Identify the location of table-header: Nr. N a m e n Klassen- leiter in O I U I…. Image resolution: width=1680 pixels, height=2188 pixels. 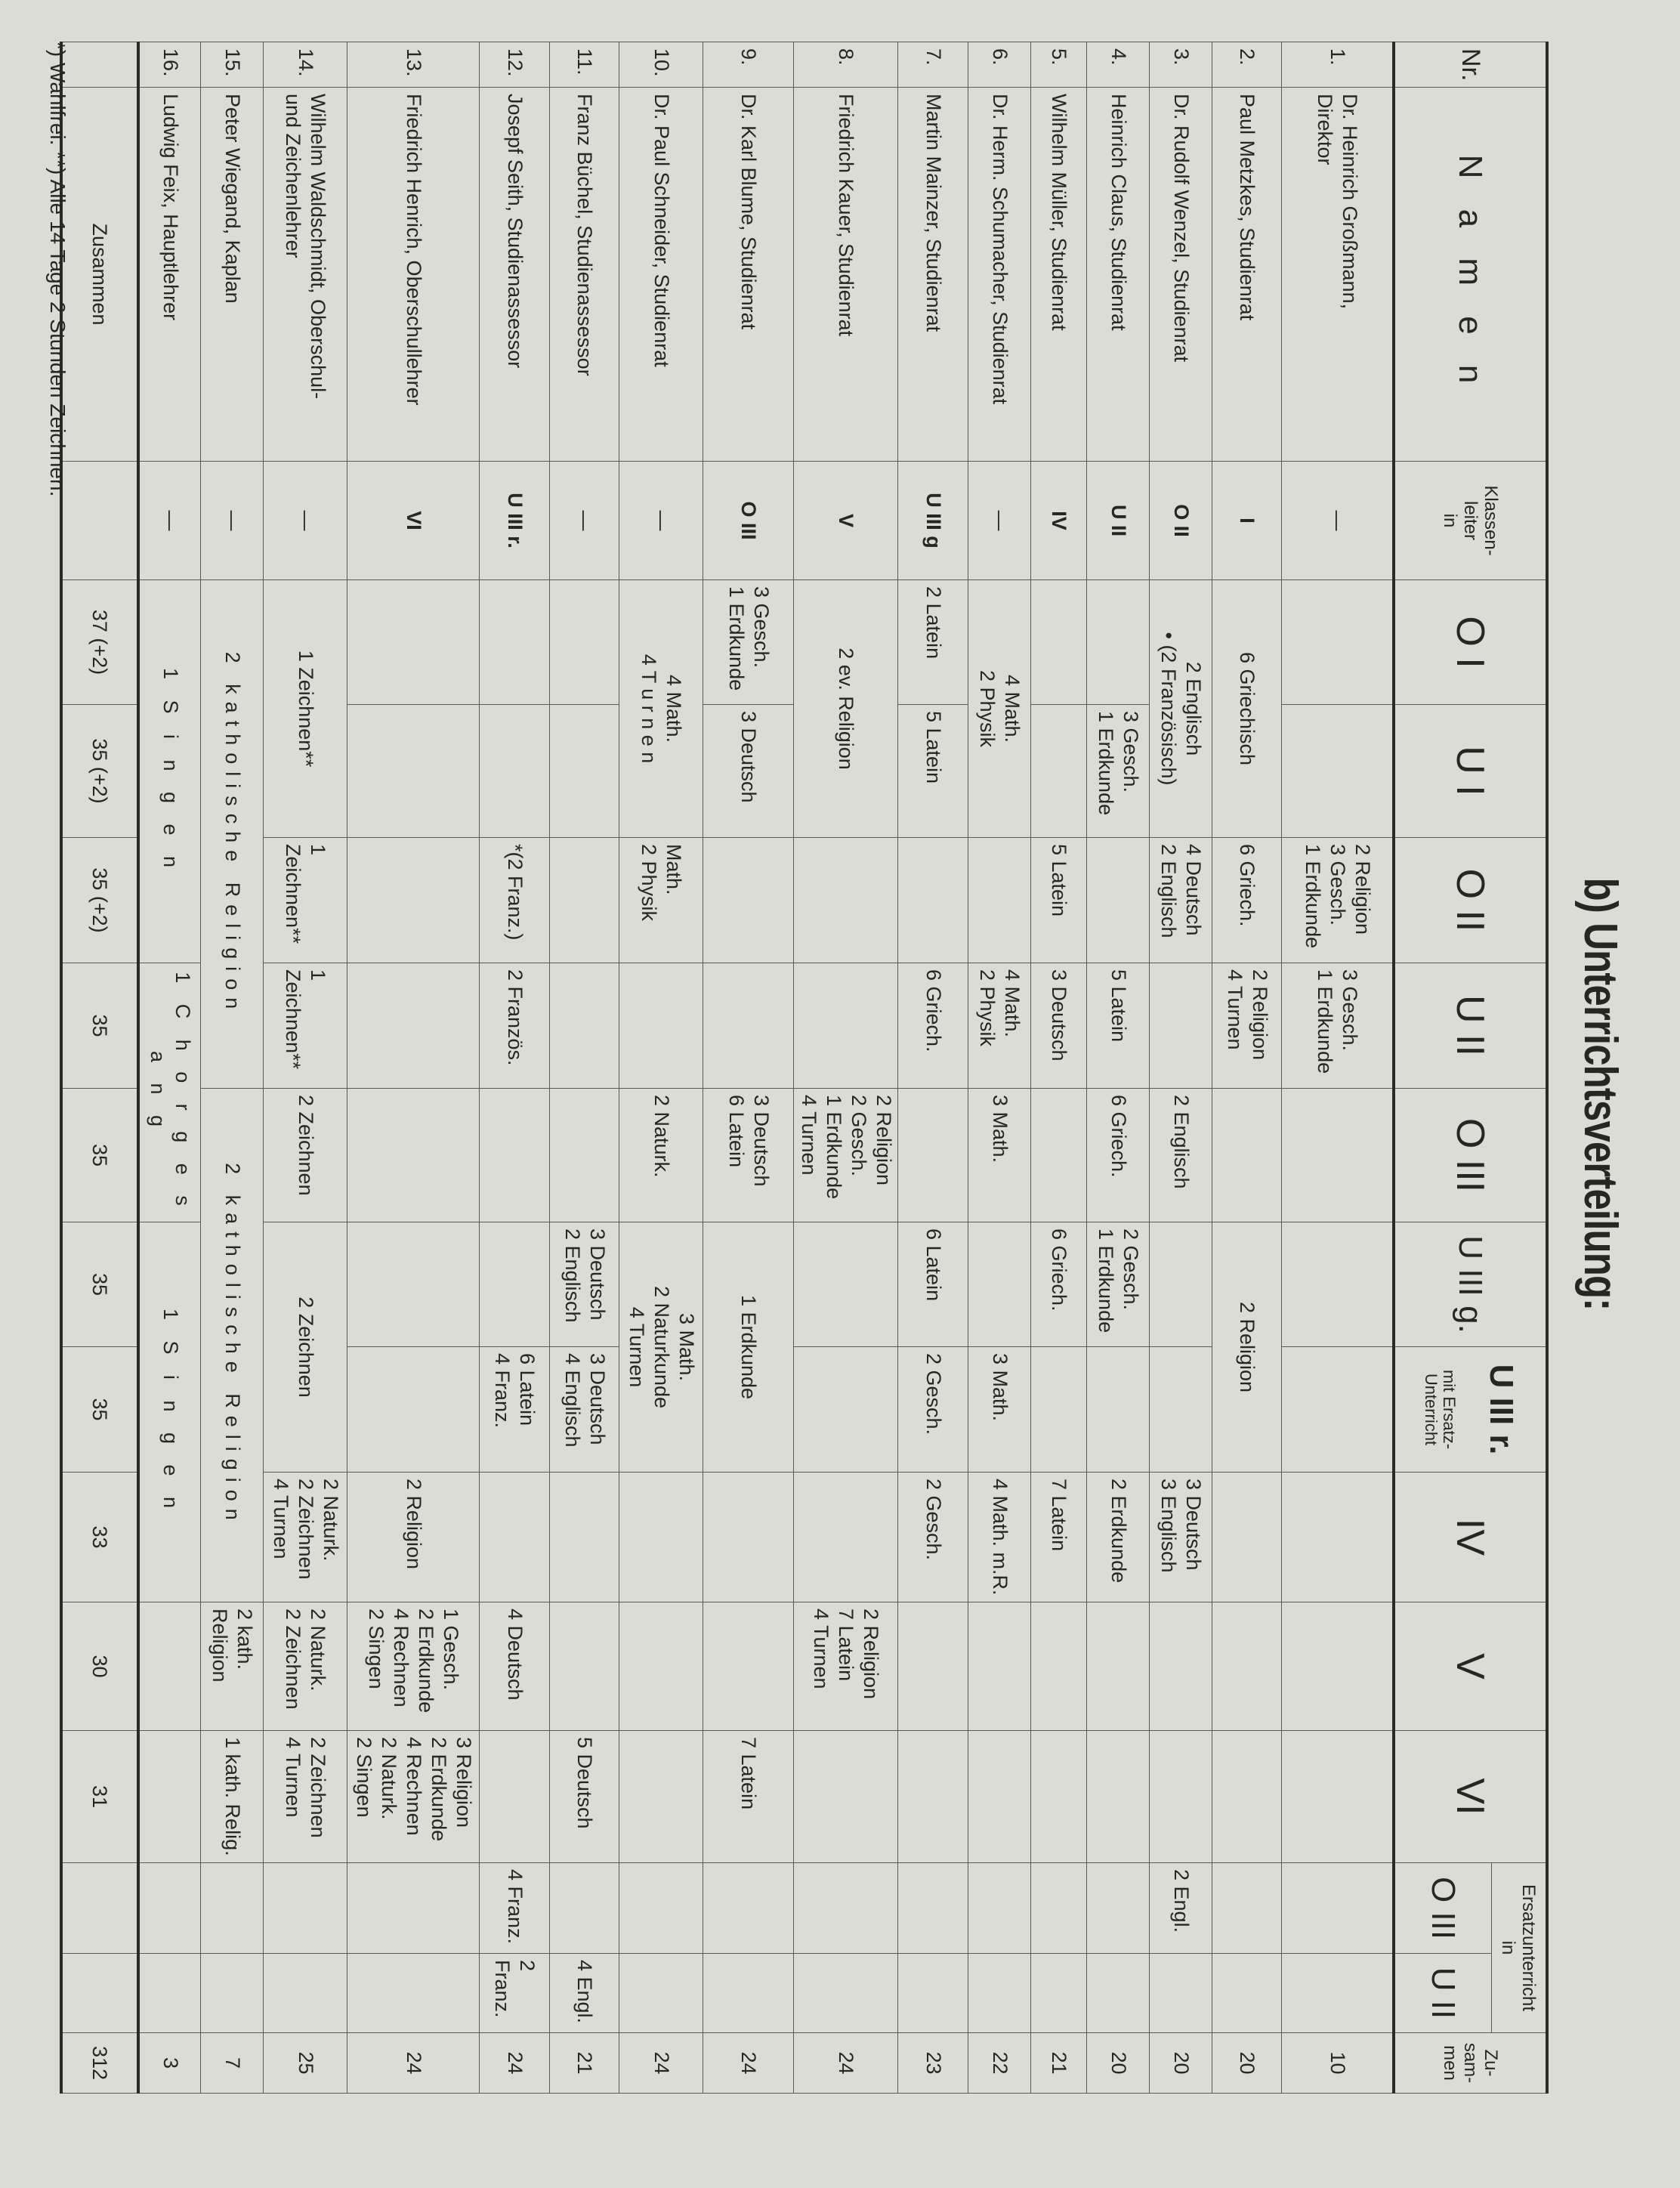
(1470, 1068).